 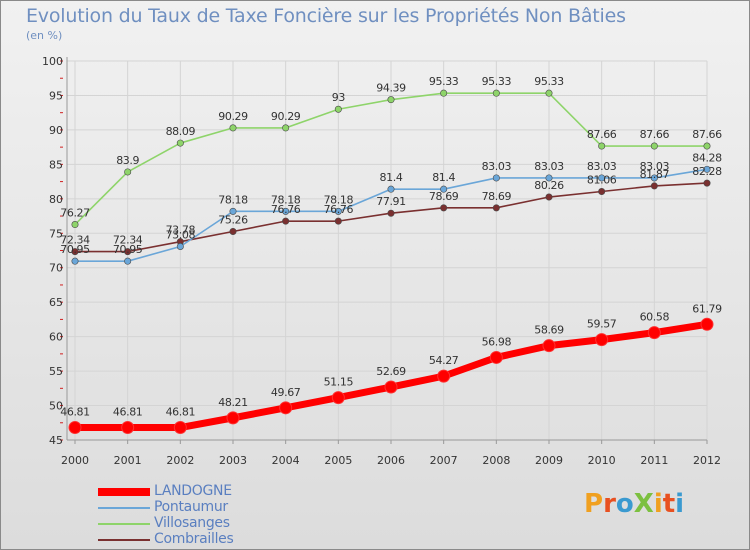 I want to click on data-label: 73.78, so click(x=181, y=230).